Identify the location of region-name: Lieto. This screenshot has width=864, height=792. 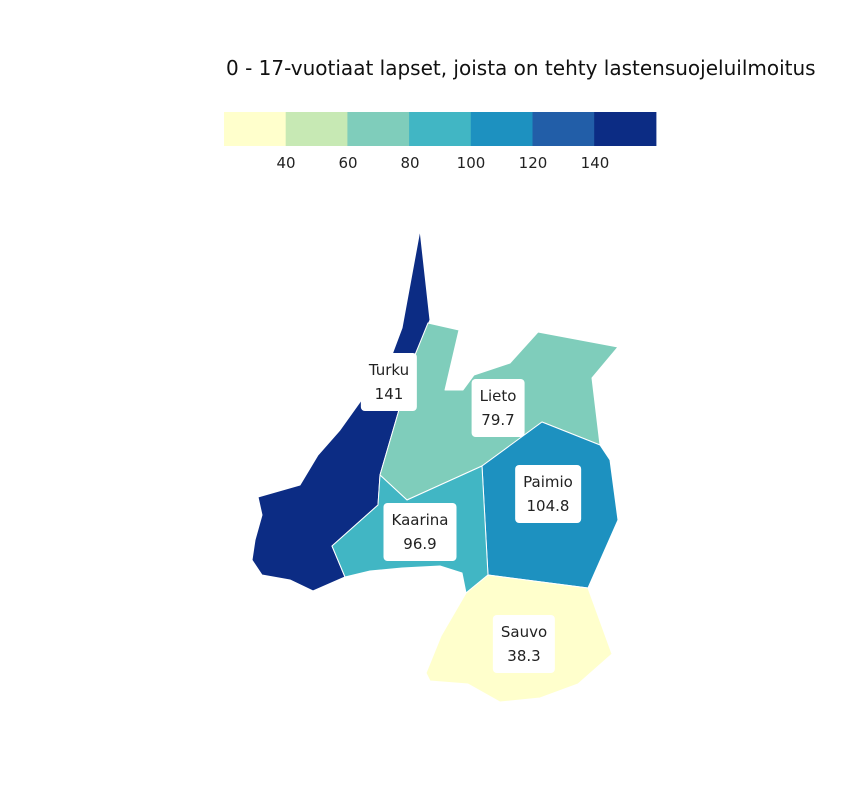
(498, 396).